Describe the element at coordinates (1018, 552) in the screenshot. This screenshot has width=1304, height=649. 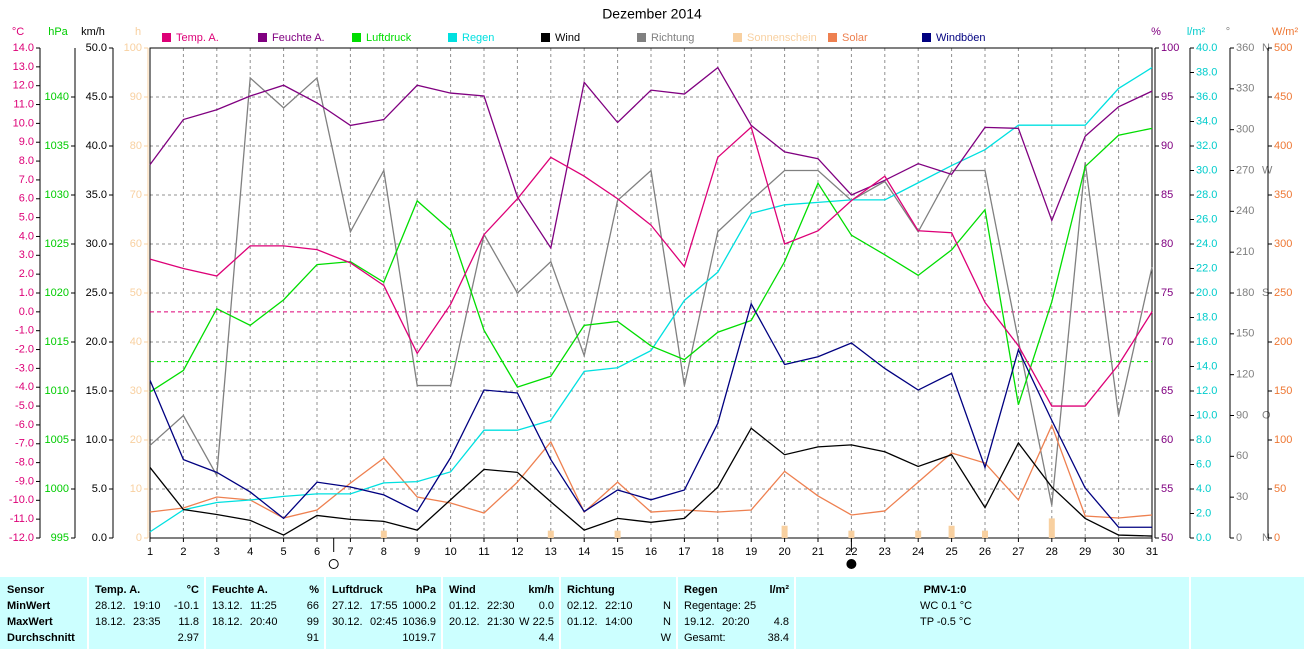
I see `x-tick-label: 27` at that location.